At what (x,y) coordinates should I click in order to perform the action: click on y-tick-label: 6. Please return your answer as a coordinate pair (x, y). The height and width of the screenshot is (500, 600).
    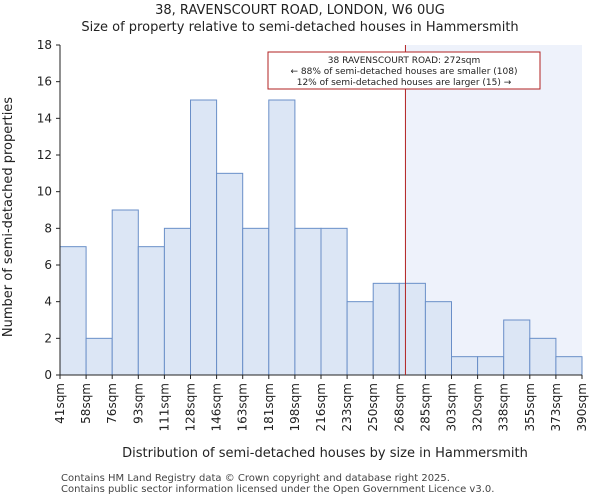
    Looking at the image, I should click on (48, 265).